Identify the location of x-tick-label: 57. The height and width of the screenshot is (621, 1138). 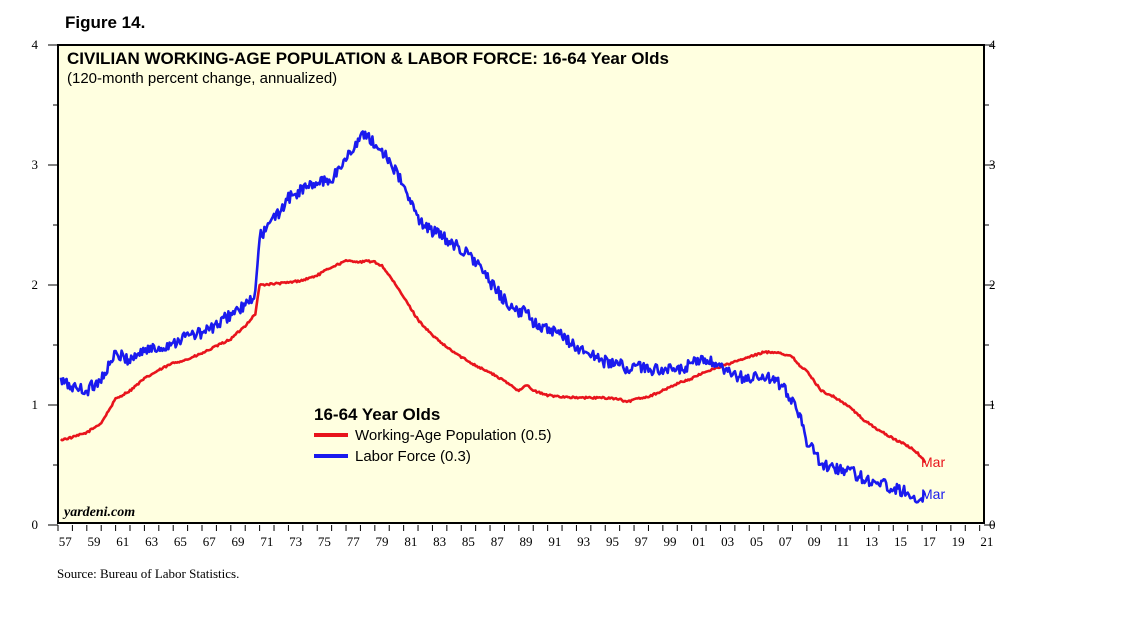
(66, 541).